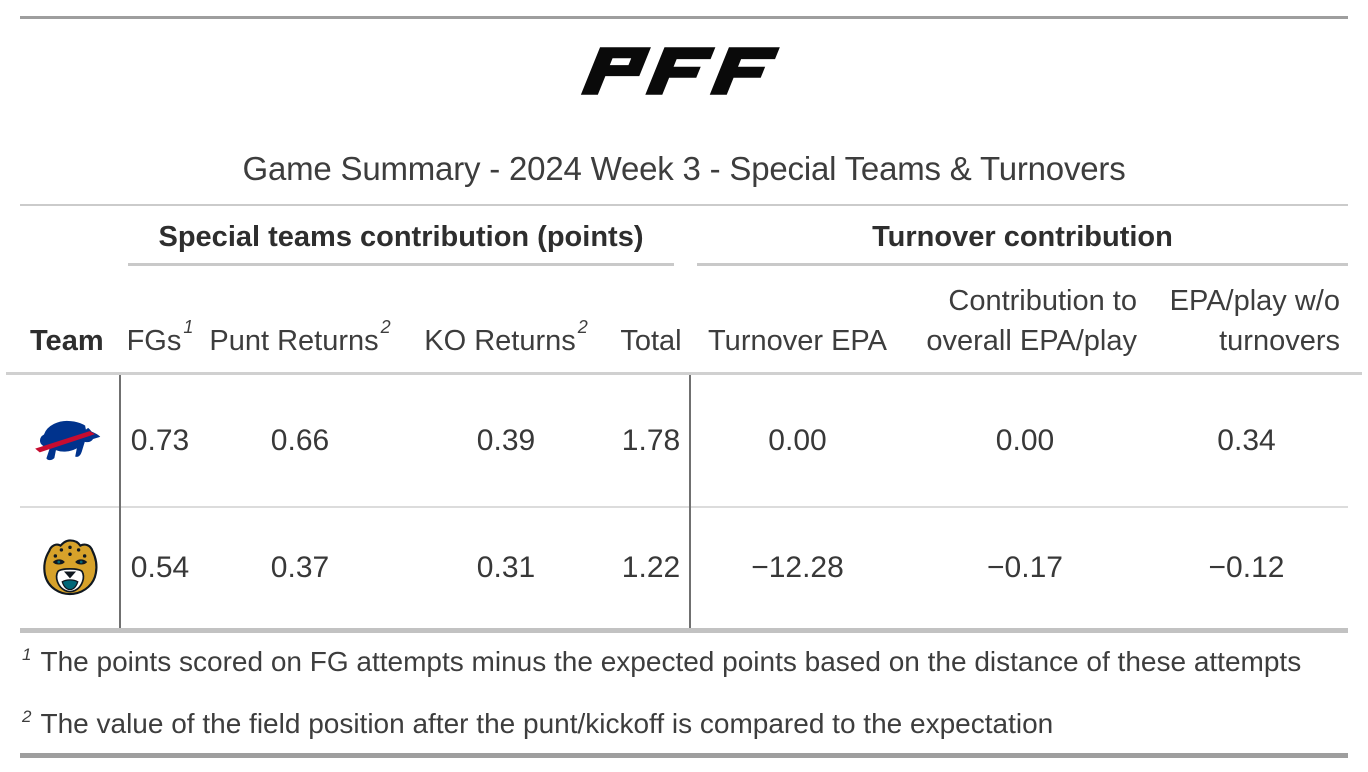  I want to click on group-header-turnover: Turnover contribution, so click(1022, 238).